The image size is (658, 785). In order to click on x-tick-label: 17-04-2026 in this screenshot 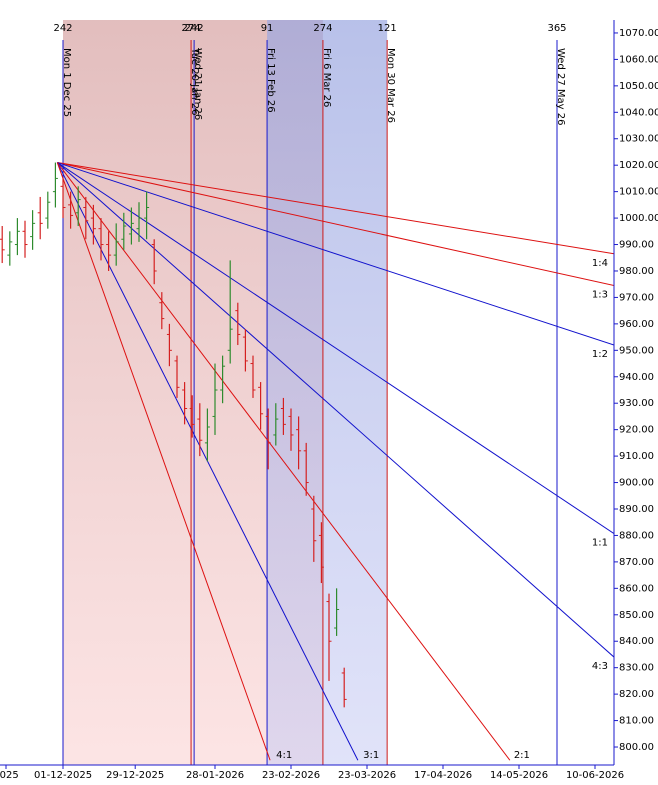, I will do `click(443, 775)`.